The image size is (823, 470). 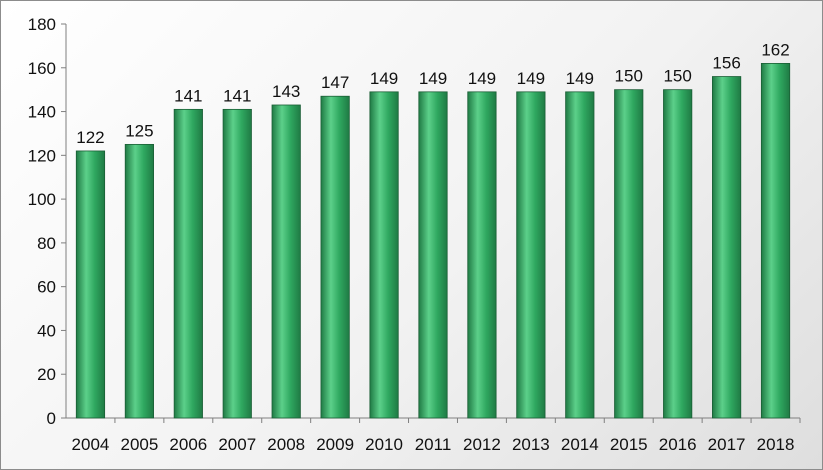 I want to click on data-label-2004: 122, so click(x=90, y=137).